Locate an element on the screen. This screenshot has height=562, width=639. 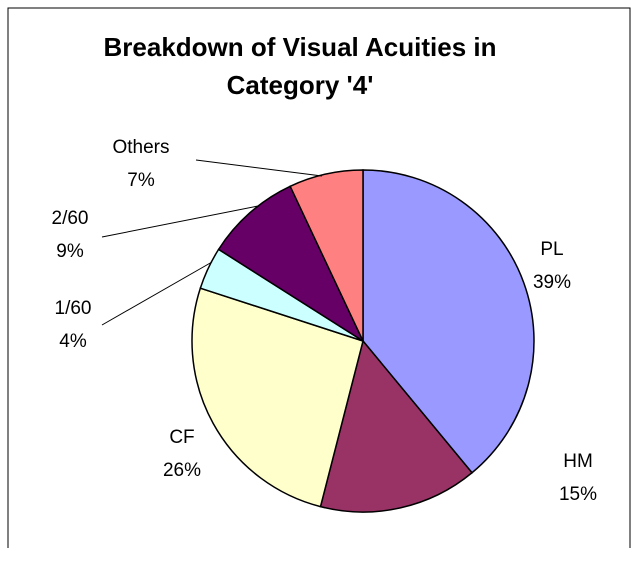
slice-label: CF is located at coordinates (181, 437).